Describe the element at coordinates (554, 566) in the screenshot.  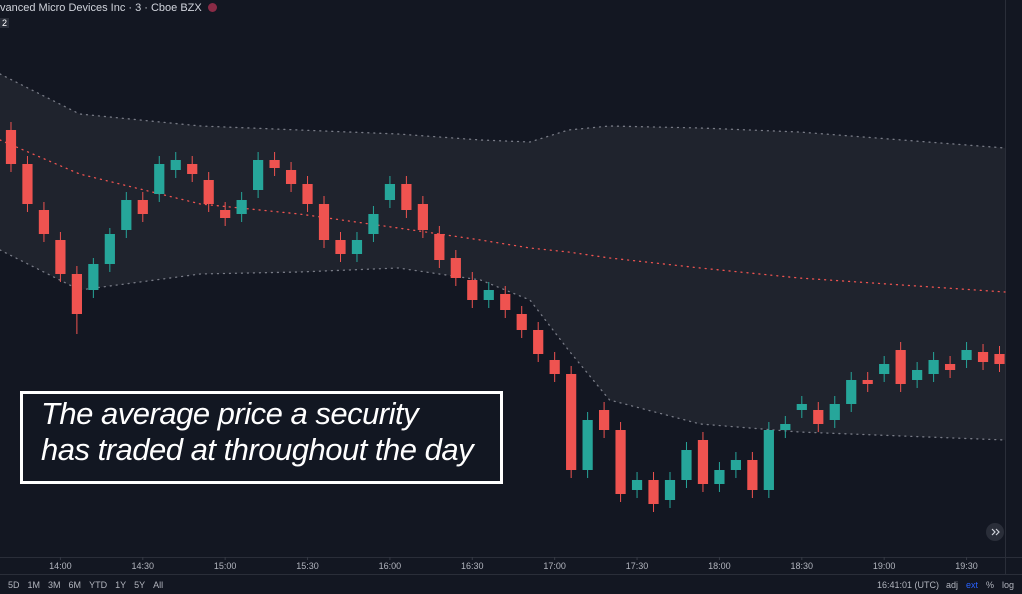
I see `x-tick-label: 17:00` at that location.